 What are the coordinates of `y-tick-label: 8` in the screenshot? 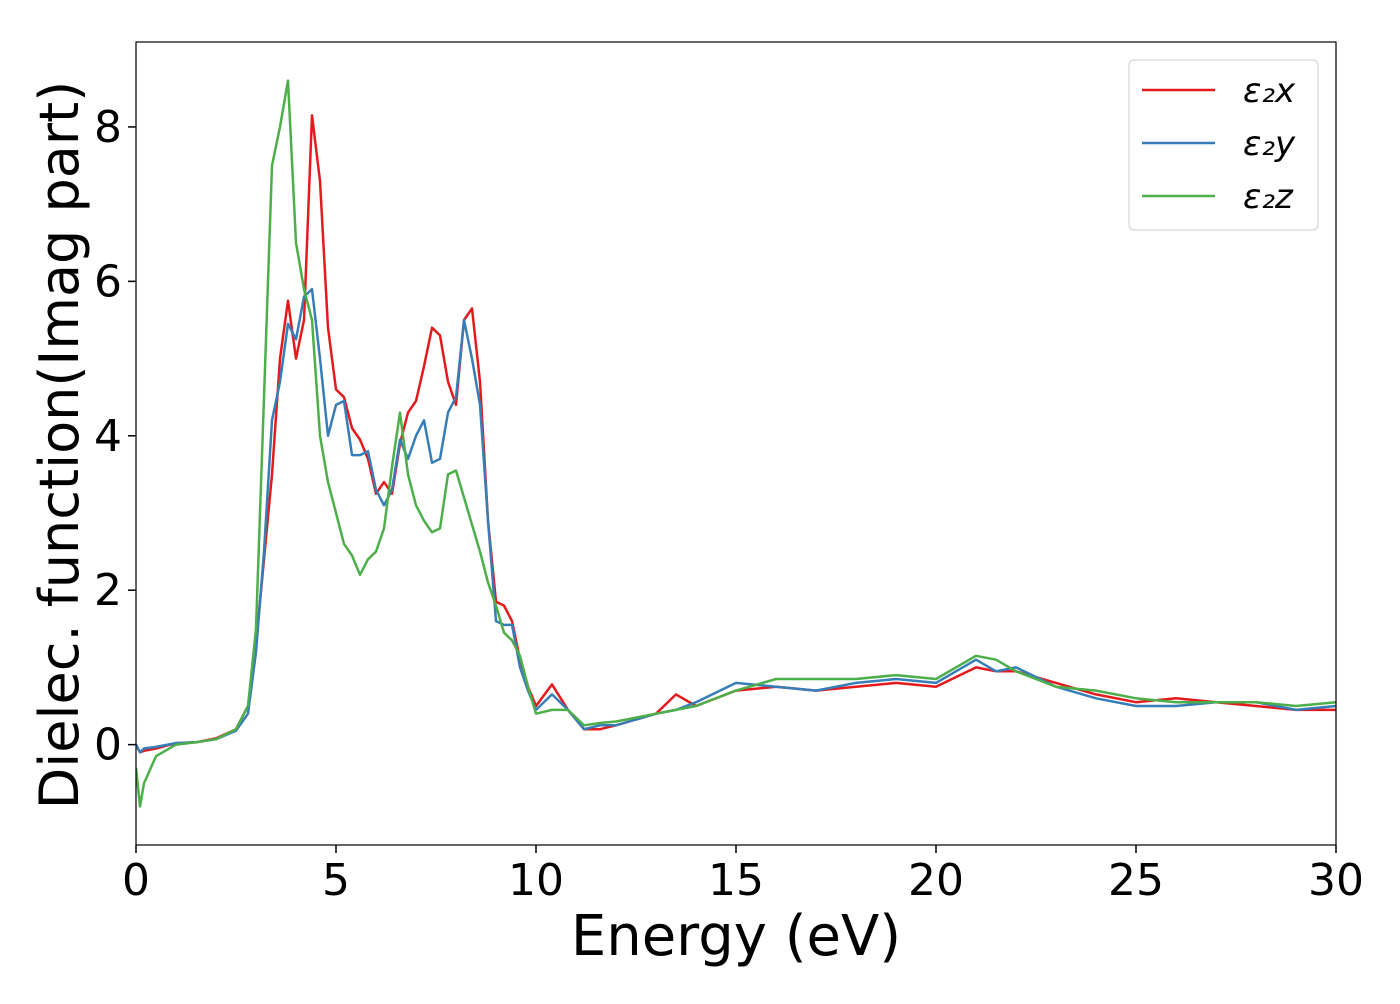 It's located at (108, 127).